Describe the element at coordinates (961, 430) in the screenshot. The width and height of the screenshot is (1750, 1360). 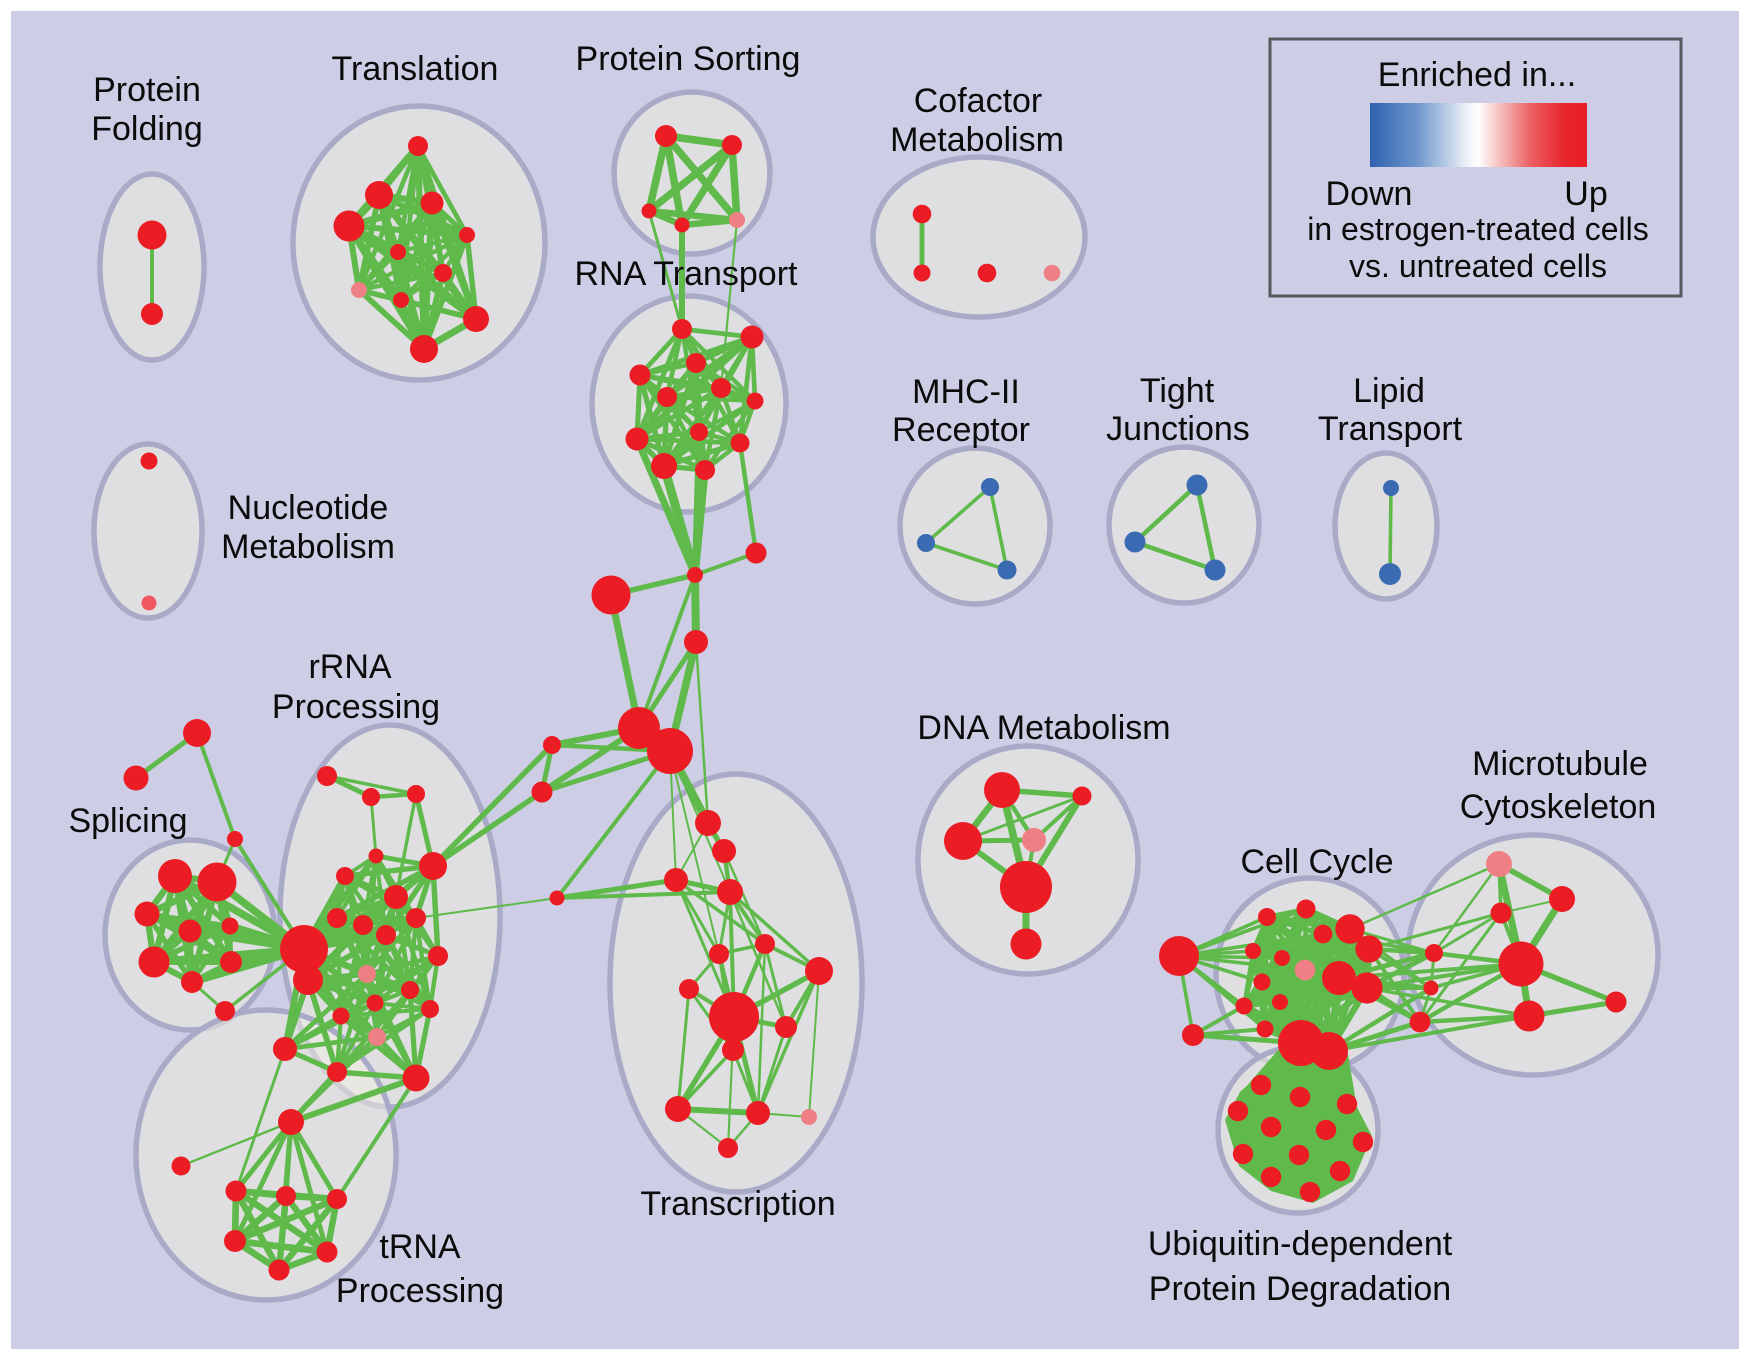
I see `svg-text: Receptor` at that location.